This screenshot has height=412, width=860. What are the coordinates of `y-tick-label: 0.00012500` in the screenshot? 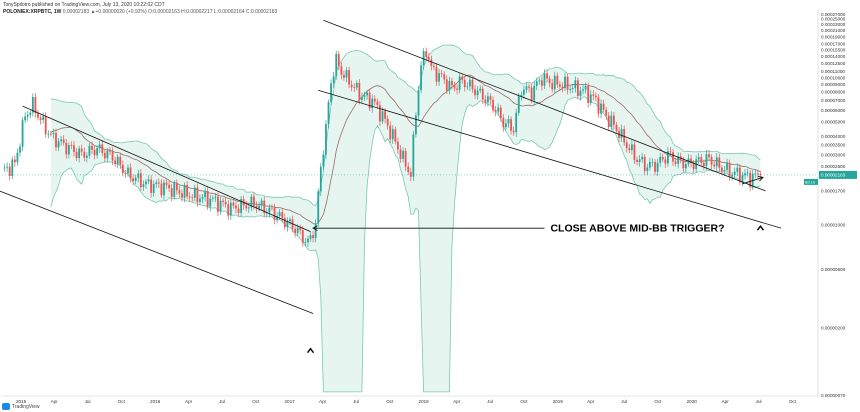 It's located at (833, 63).